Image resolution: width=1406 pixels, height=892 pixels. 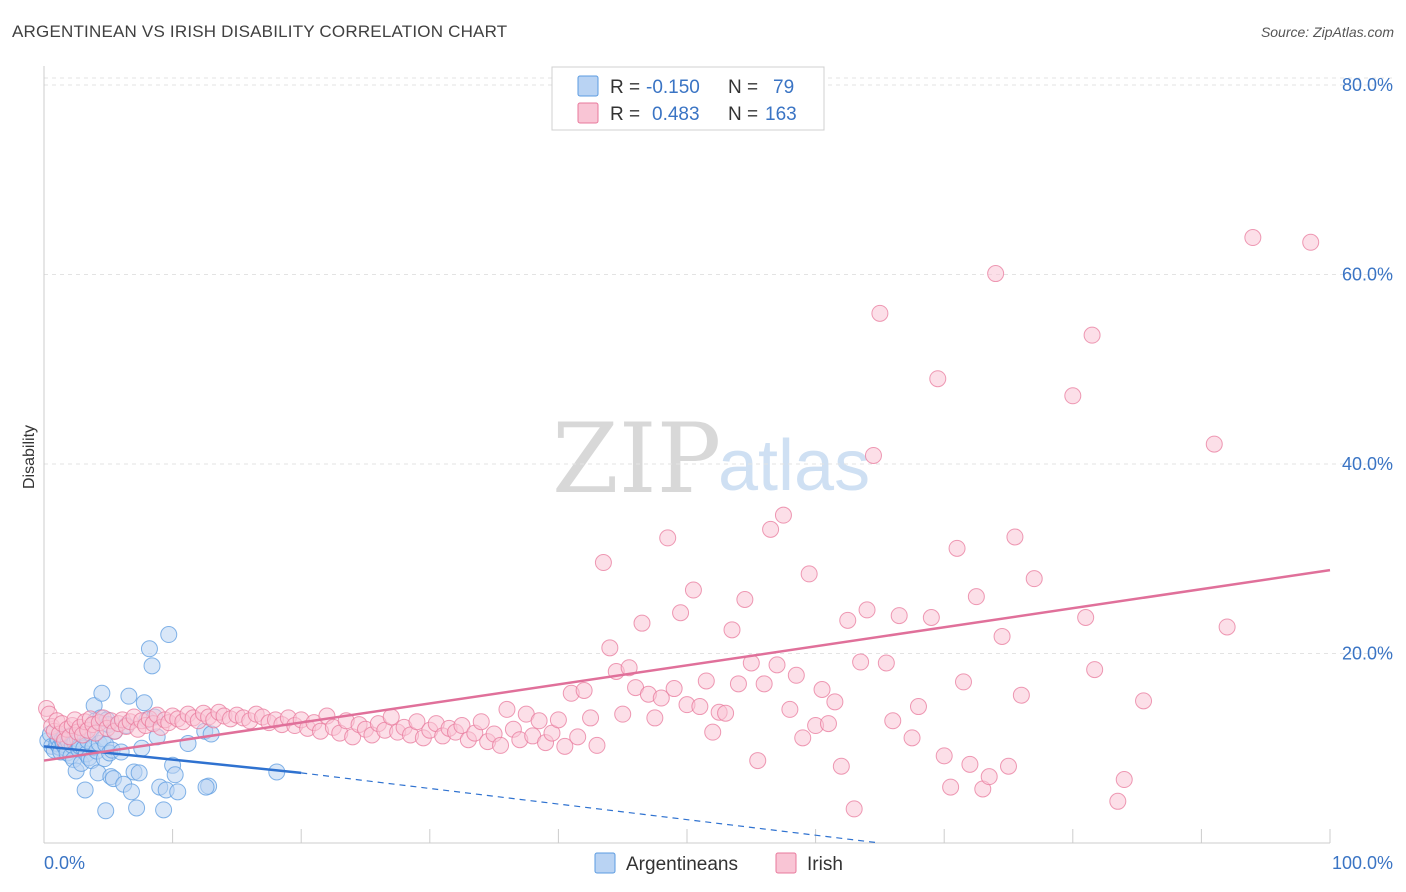 What do you see at coordinates (1367, 369) in the screenshot?
I see `y-tick-labels: 20.0% 40.0% 60.0% 80.0%` at bounding box center [1367, 369].